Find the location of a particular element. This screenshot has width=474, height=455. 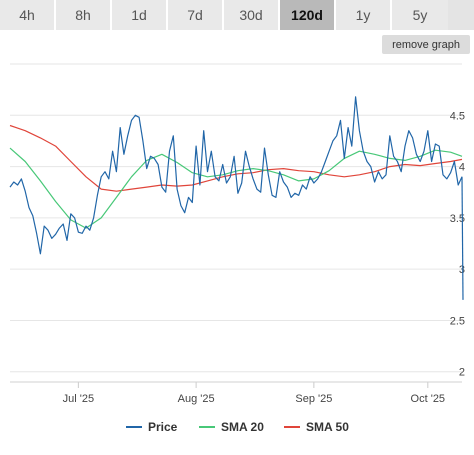

legend-item-sma-50: SMA 50 is located at coordinates (316, 427).